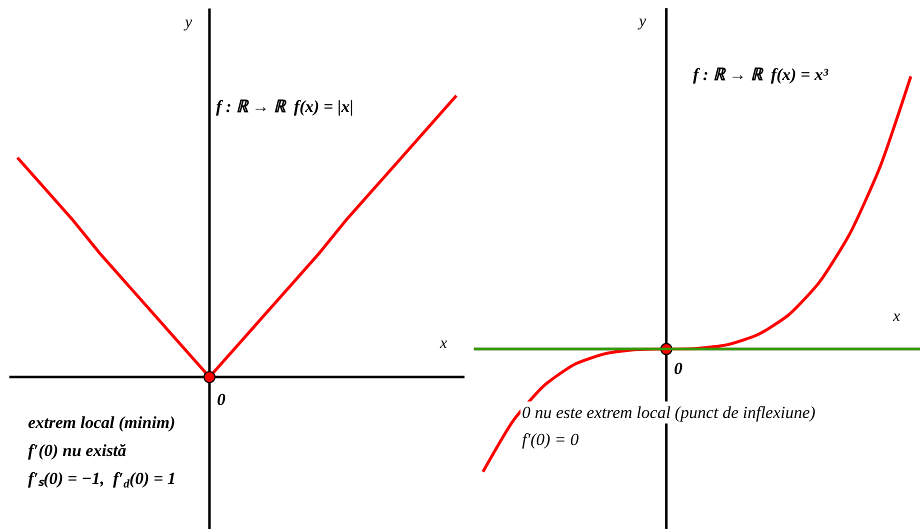  Describe the element at coordinates (285, 106) in the screenshot. I see `chart-title: f : ℝ → ℝ f(x) = |x|` at that location.